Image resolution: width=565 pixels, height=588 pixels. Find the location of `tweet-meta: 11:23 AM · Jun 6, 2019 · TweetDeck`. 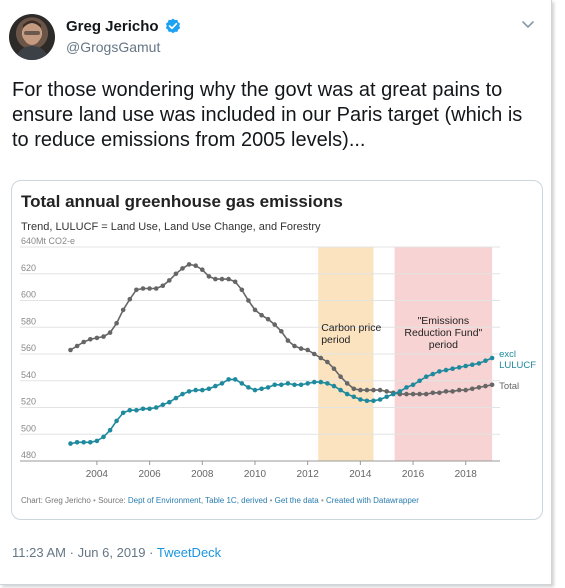

tweet-meta: 11:23 AM · Jun 6, 2019 · TweetDeck is located at coordinates (116, 552).